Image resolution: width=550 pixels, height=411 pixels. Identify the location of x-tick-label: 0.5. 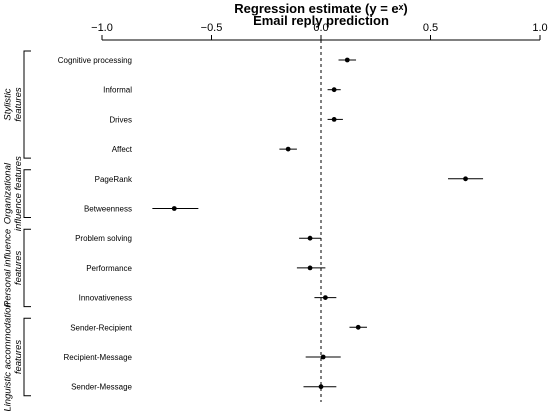
(430, 28).